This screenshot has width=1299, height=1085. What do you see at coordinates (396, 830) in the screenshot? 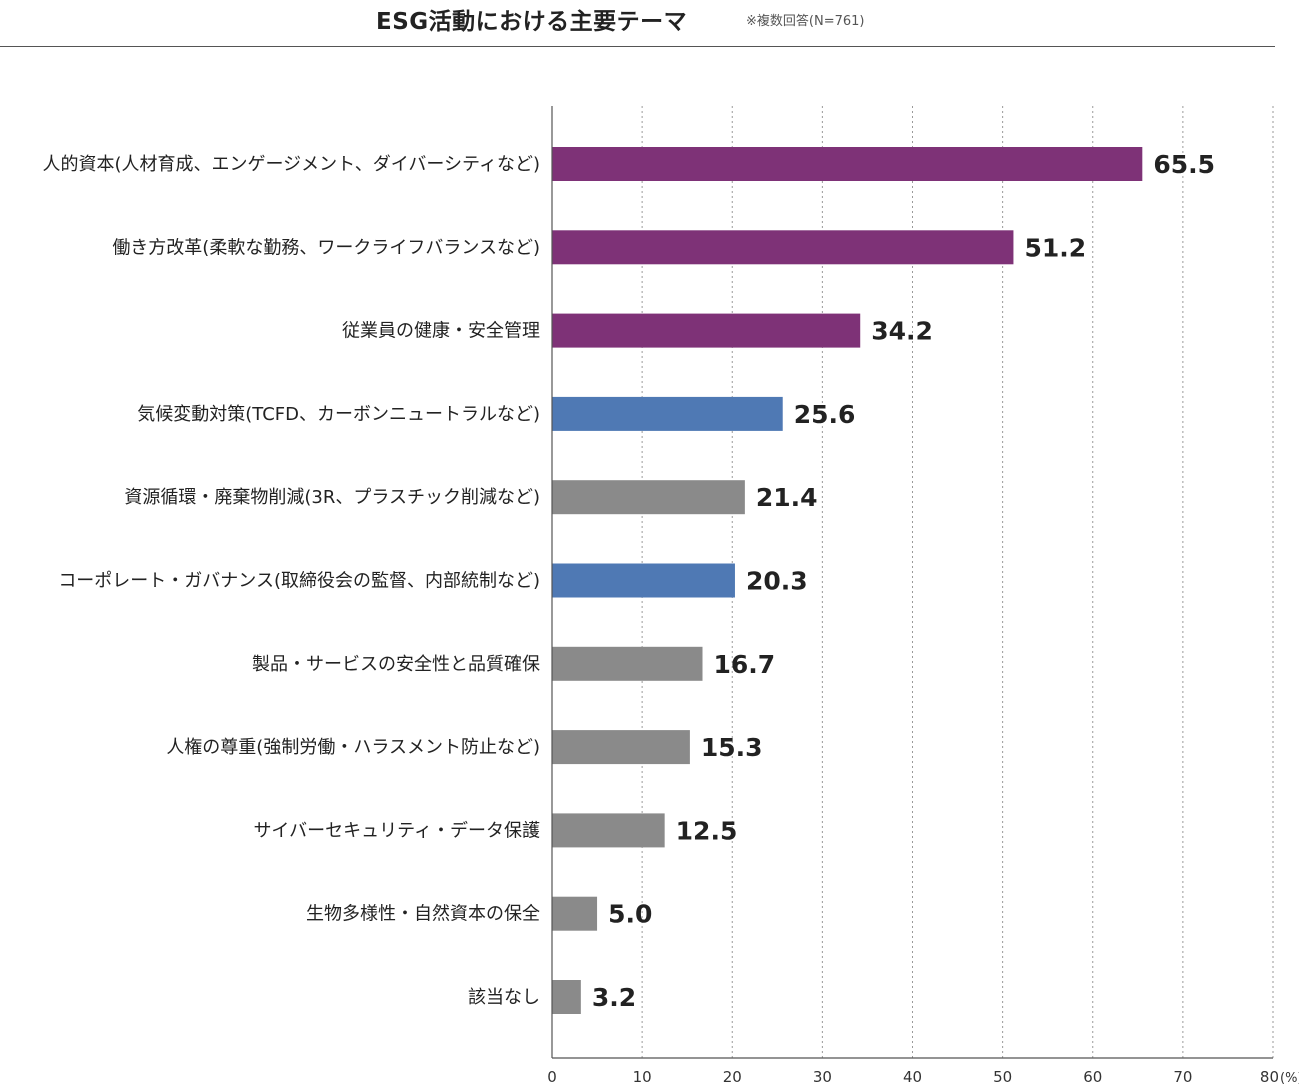
I see `category-label: サイバーセキュリティ・データ保護` at bounding box center [396, 830].